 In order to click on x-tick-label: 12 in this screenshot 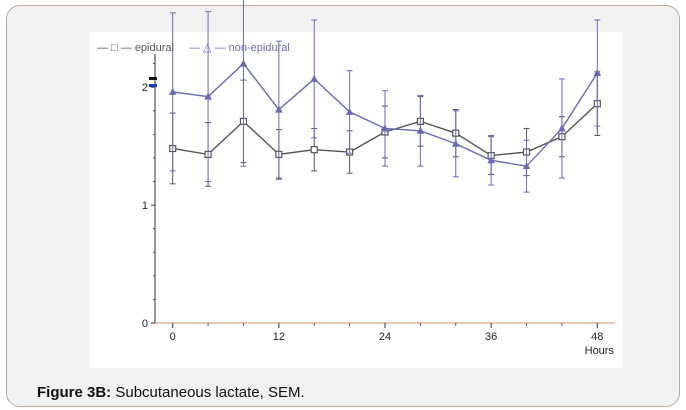, I will do `click(279, 337)`.